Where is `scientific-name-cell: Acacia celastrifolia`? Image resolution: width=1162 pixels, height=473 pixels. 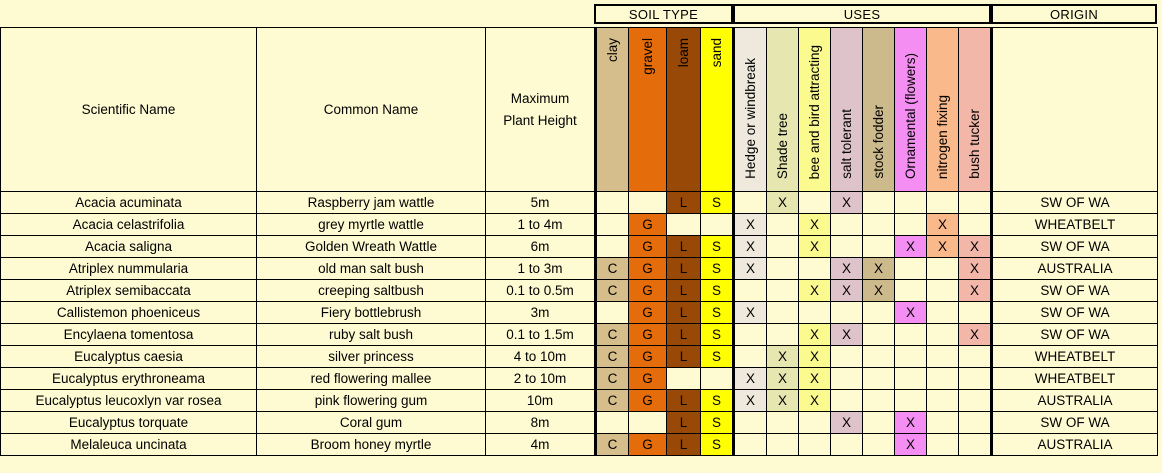
scientific-name-cell: Acacia celastrifolia is located at coordinates (128, 224).